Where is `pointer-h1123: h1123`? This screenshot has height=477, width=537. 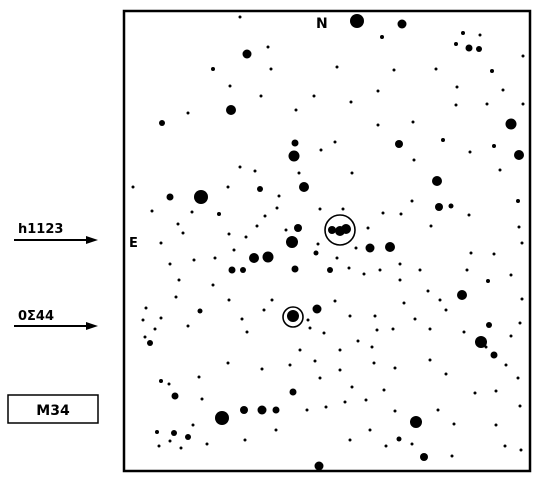 pointer-h1123: h1123 is located at coordinates (56, 233).